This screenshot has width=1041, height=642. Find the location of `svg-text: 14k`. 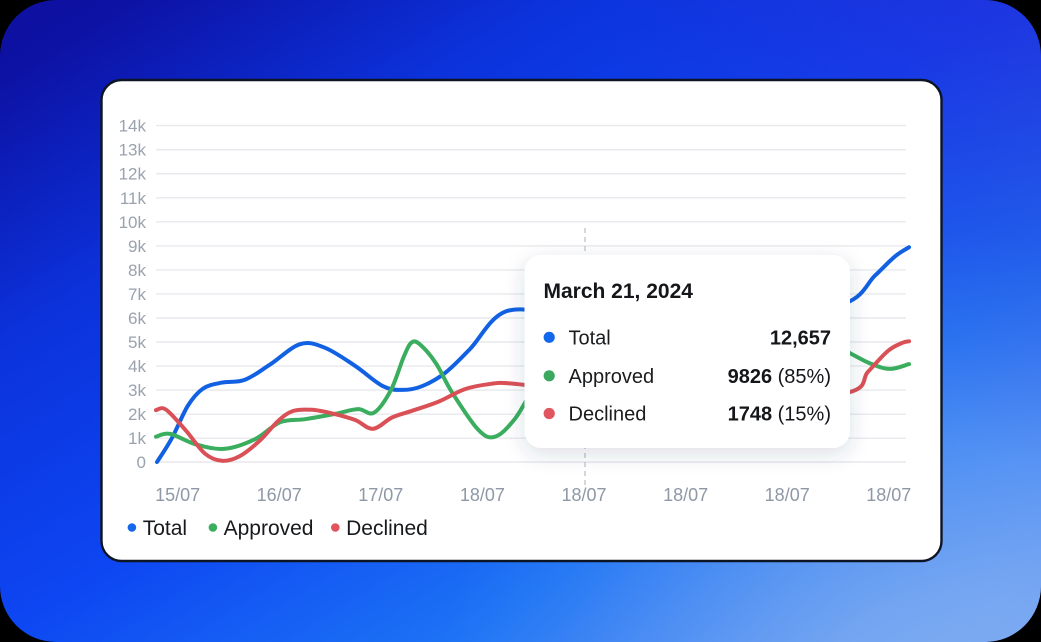

svg-text: 14k is located at coordinates (133, 126).